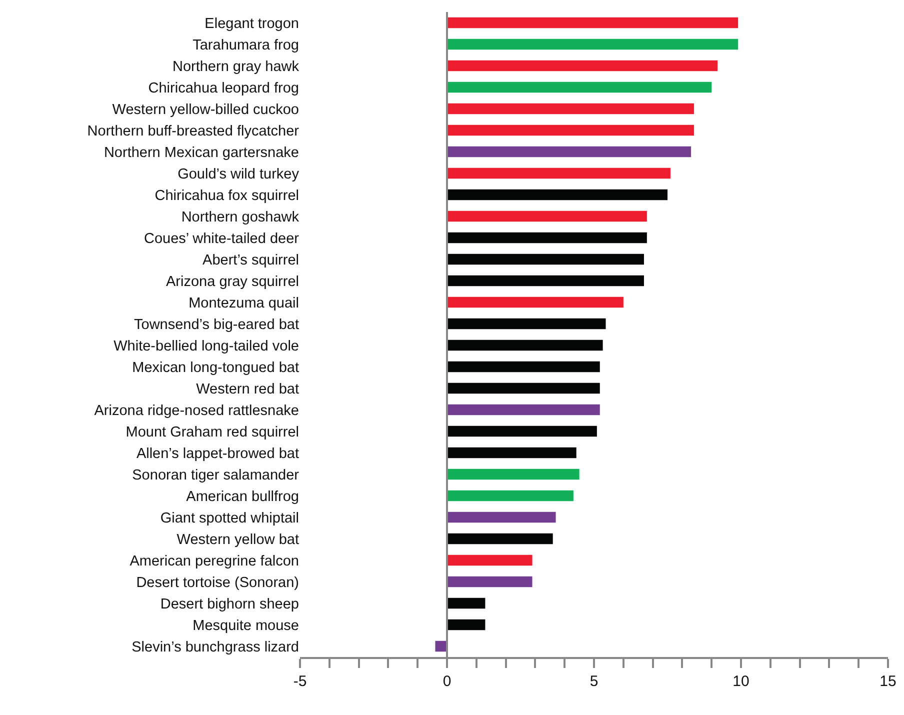 The height and width of the screenshot is (715, 904). What do you see at coordinates (251, 24) in the screenshot?
I see `y-tick-label: Elegant trogon` at bounding box center [251, 24].